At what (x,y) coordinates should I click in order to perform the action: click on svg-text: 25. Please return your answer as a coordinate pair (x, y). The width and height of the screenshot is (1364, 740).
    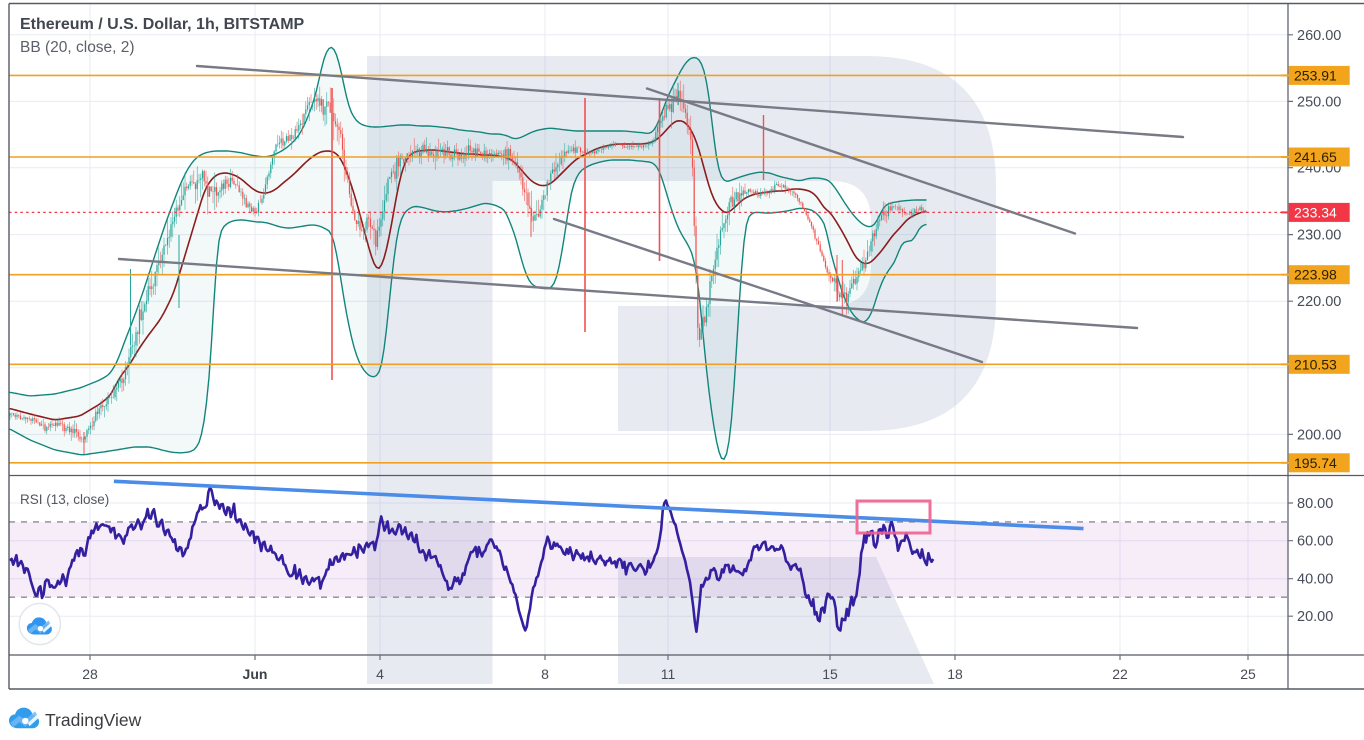
    Looking at the image, I should click on (1248, 674).